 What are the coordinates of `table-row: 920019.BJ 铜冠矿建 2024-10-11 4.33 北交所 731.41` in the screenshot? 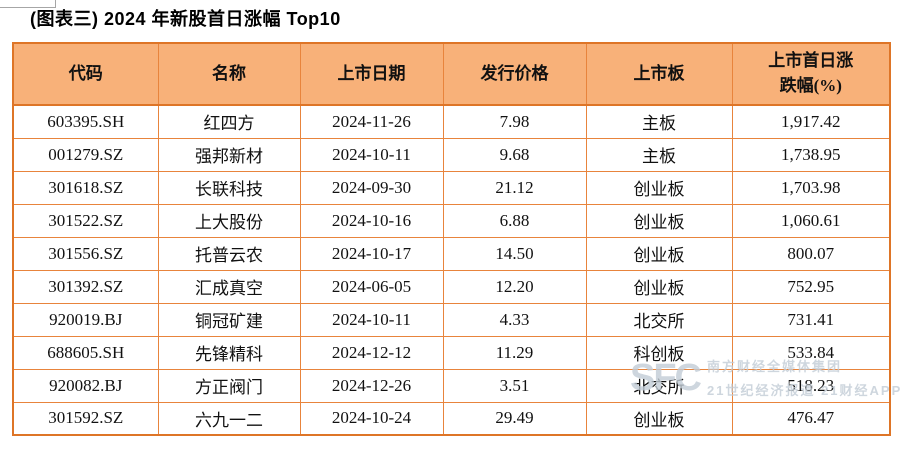 It's located at (451, 319).